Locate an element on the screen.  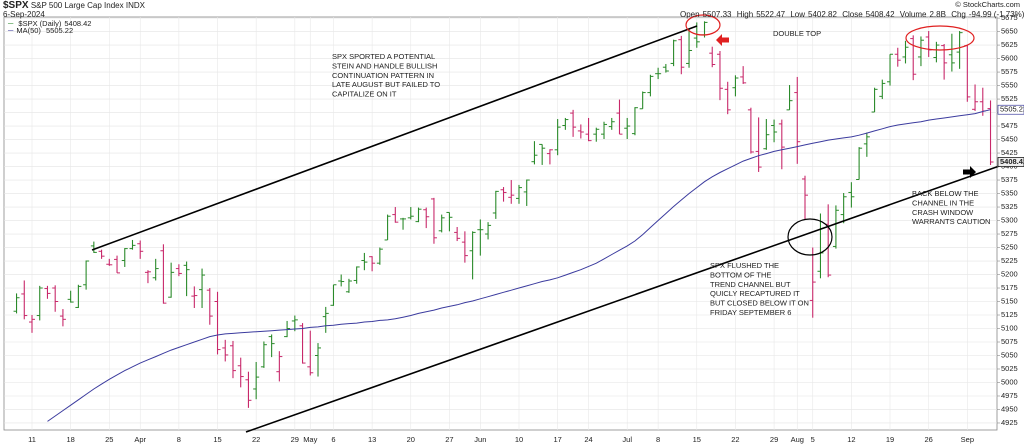
annotation-text: CONTINUATION PATTERN IN is located at coordinates (383, 75).